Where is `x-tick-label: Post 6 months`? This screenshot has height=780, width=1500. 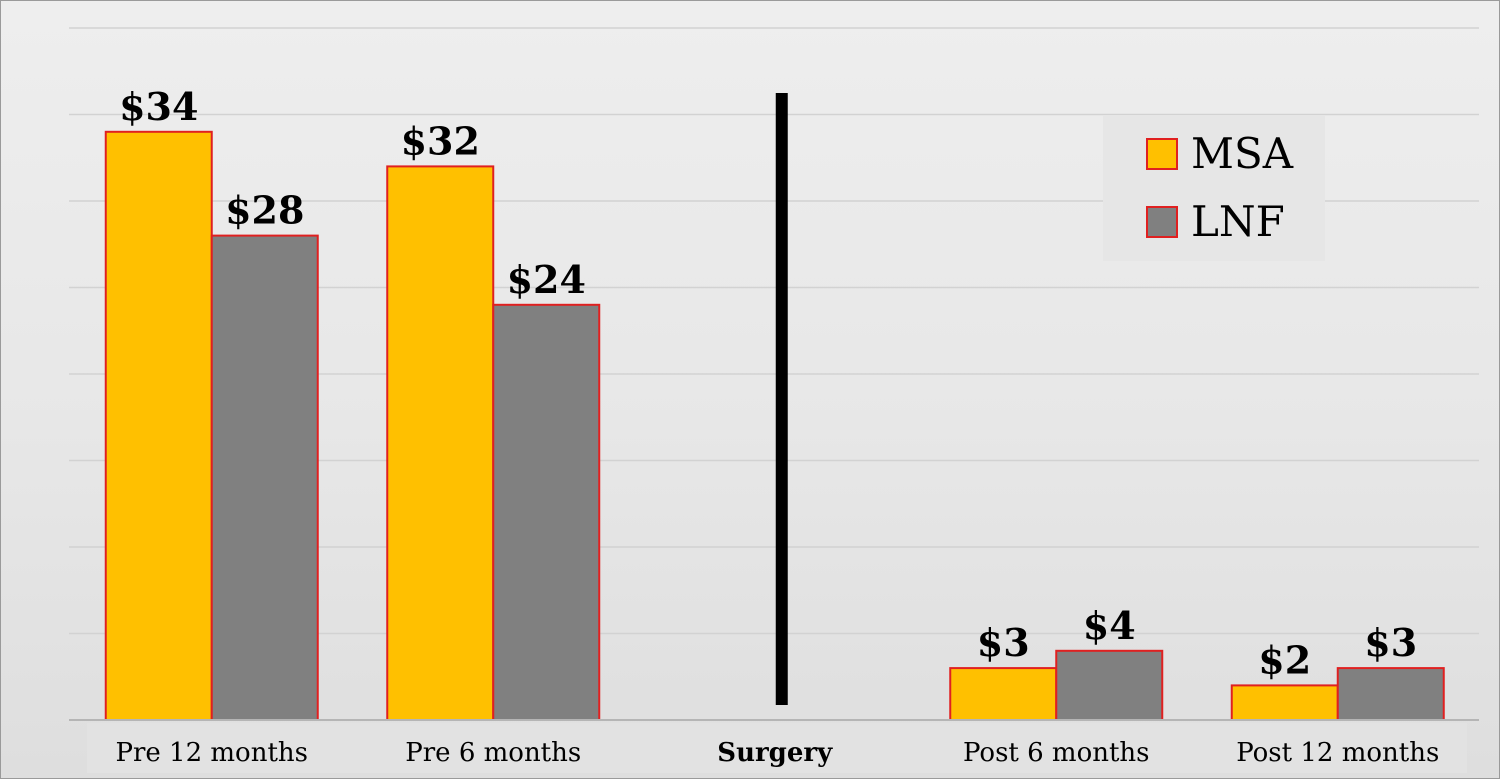 x-tick-label: Post 6 months is located at coordinates (1056, 753).